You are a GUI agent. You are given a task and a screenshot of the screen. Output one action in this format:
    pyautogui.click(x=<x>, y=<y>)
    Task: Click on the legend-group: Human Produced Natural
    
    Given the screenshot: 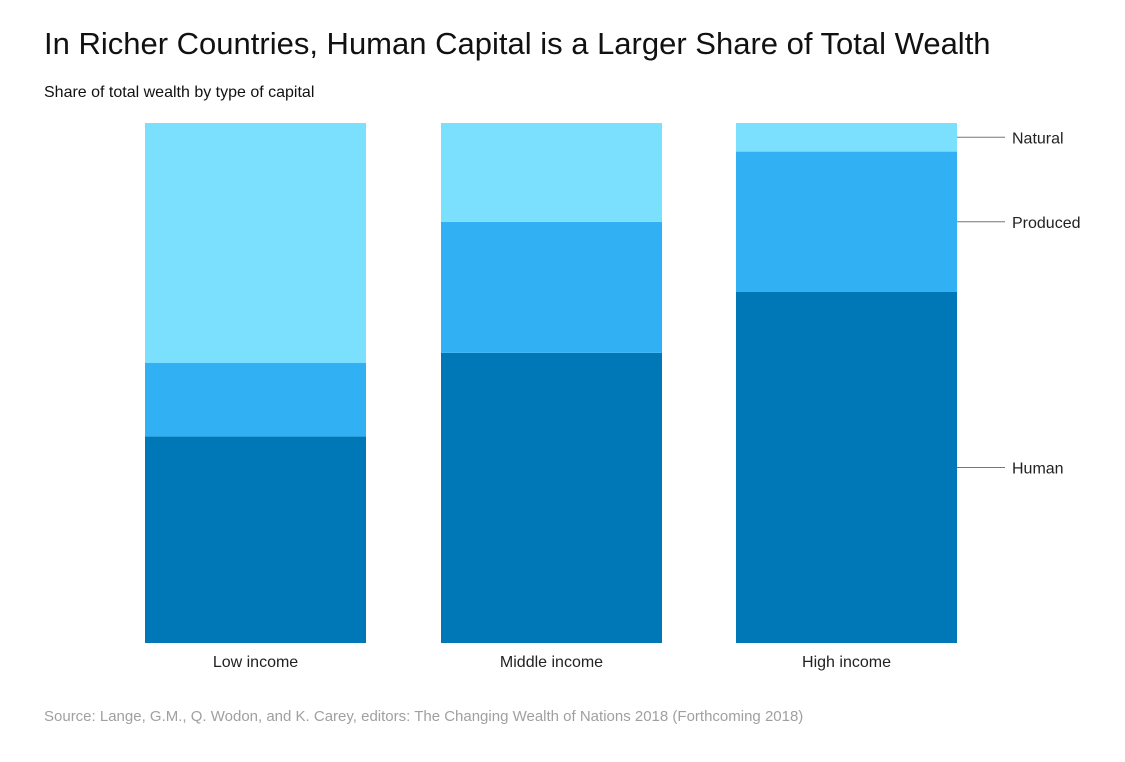 What is the action you would take?
    pyautogui.click(x=1019, y=304)
    